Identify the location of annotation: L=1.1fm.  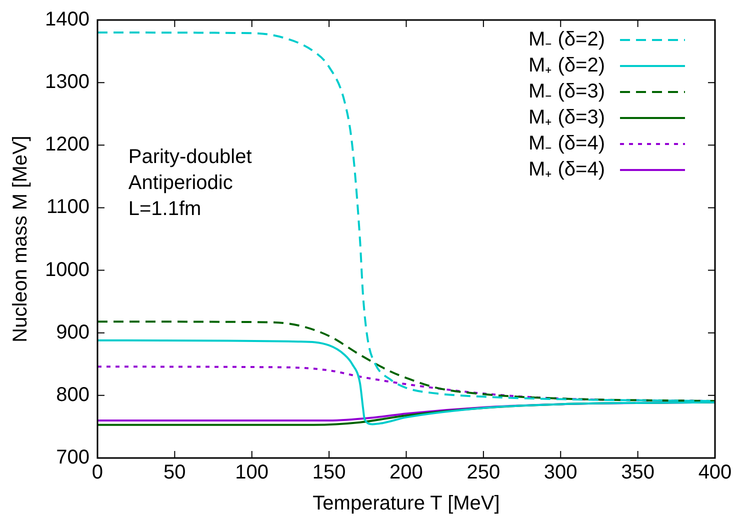
(165, 209).